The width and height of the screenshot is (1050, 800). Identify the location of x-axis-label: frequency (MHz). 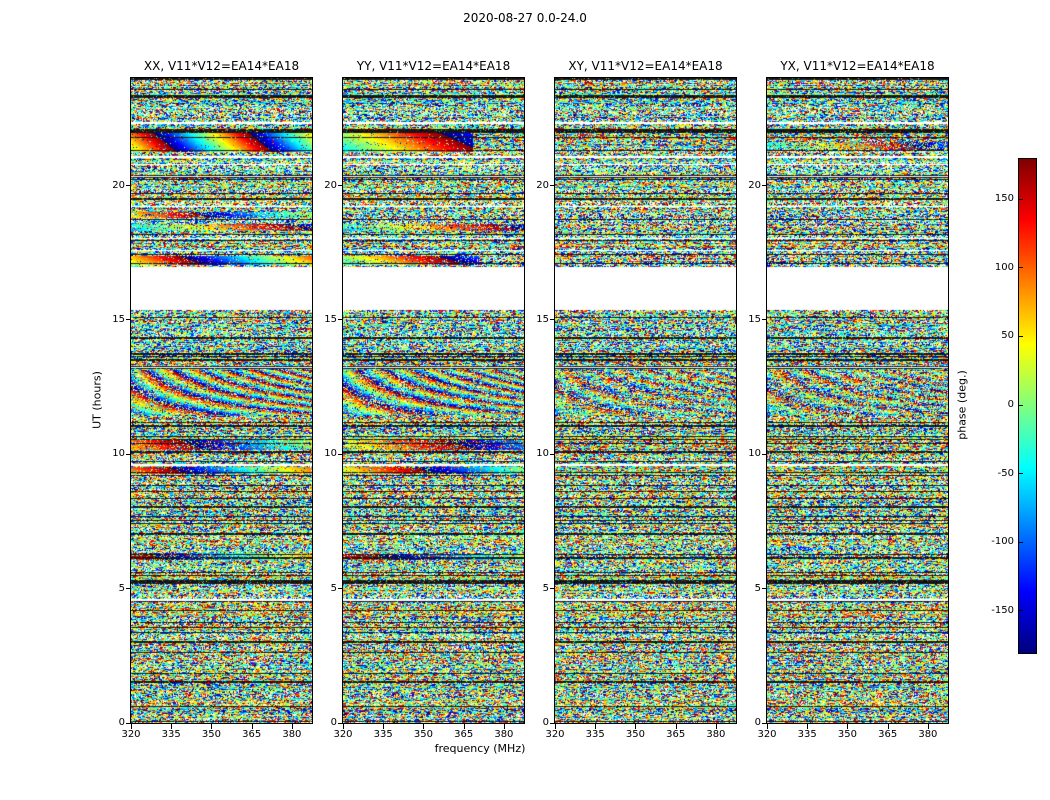
(480, 748).